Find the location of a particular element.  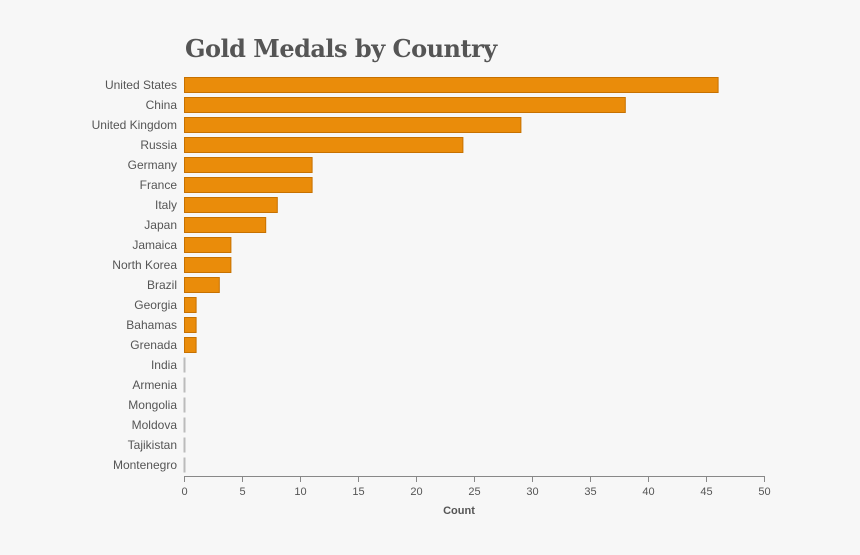

category-label-armenia: Armenia is located at coordinates (154, 385).